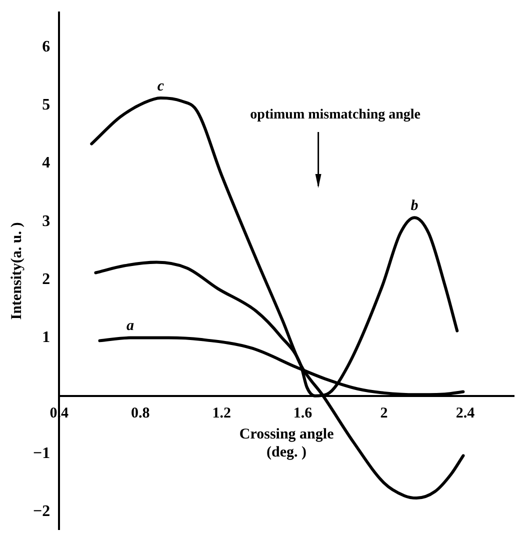  What do you see at coordinates (414, 206) in the screenshot?
I see `series-label: b` at bounding box center [414, 206].